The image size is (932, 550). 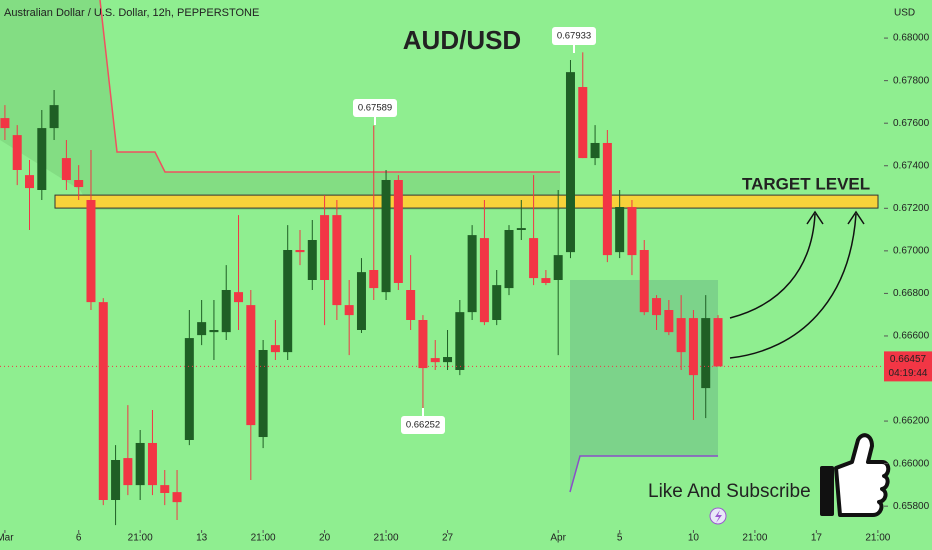 I want to click on x-tick-label: Mar, so click(x=7, y=538).